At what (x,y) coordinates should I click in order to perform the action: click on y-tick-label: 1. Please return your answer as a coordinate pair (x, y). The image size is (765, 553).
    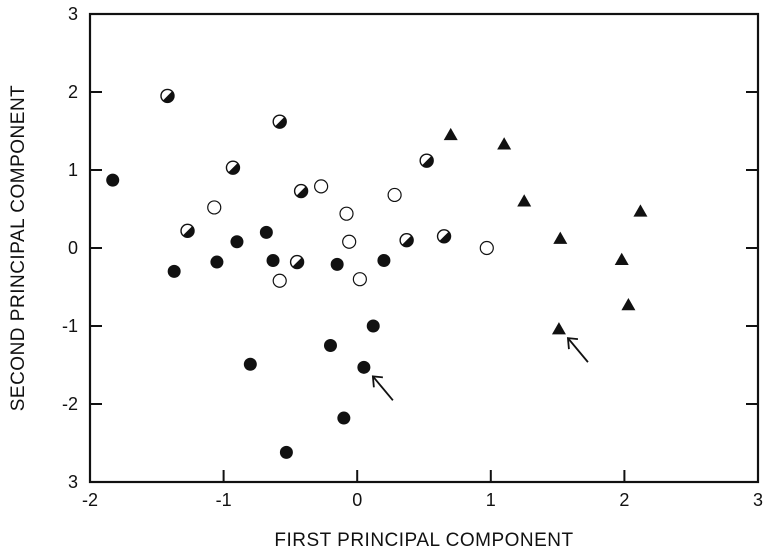
    Looking at the image, I should click on (73, 170).